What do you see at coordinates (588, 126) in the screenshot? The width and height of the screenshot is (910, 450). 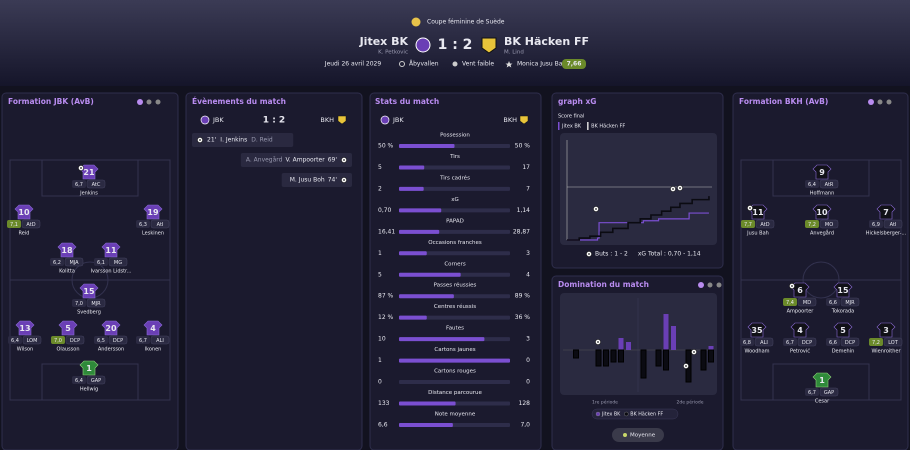 I see `legend-swatch` at bounding box center [588, 126].